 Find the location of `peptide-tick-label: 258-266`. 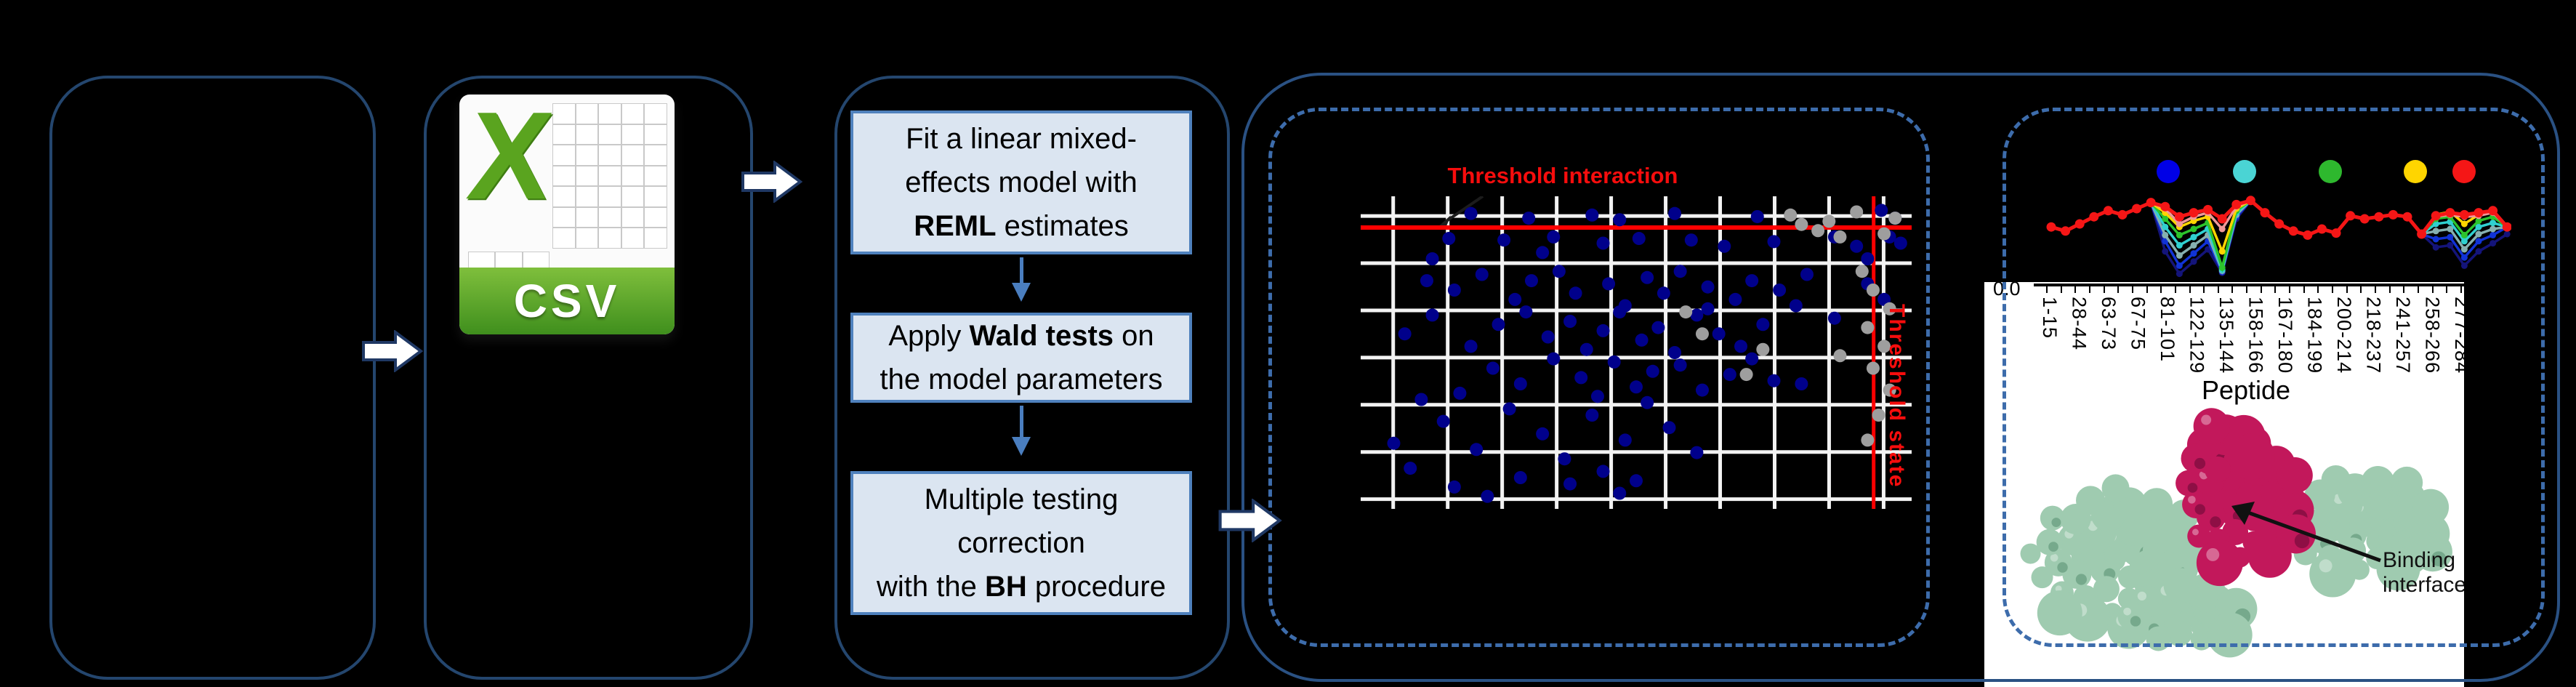

peptide-tick-label: 258-266 is located at coordinates (2432, 335).